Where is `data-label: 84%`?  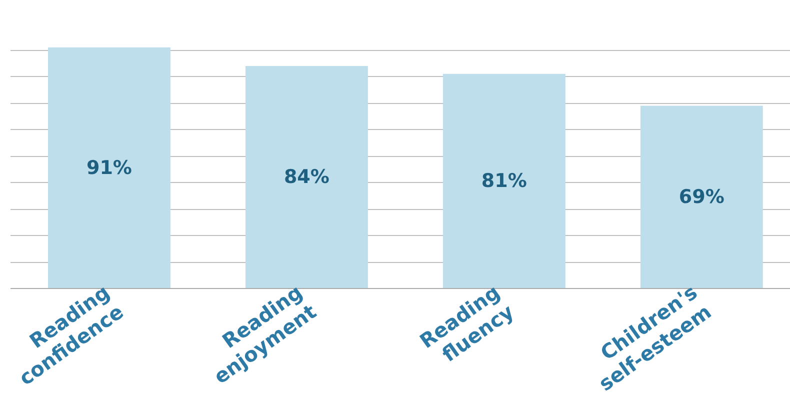
data-label: 84% is located at coordinates (307, 177).